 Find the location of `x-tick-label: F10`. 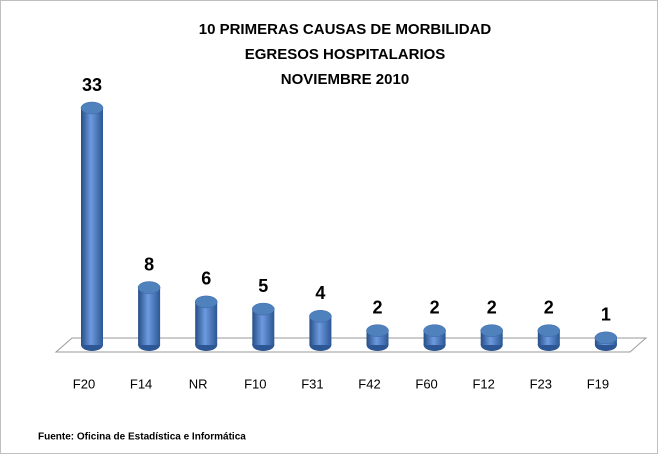

x-tick-label: F10 is located at coordinates (255, 383).